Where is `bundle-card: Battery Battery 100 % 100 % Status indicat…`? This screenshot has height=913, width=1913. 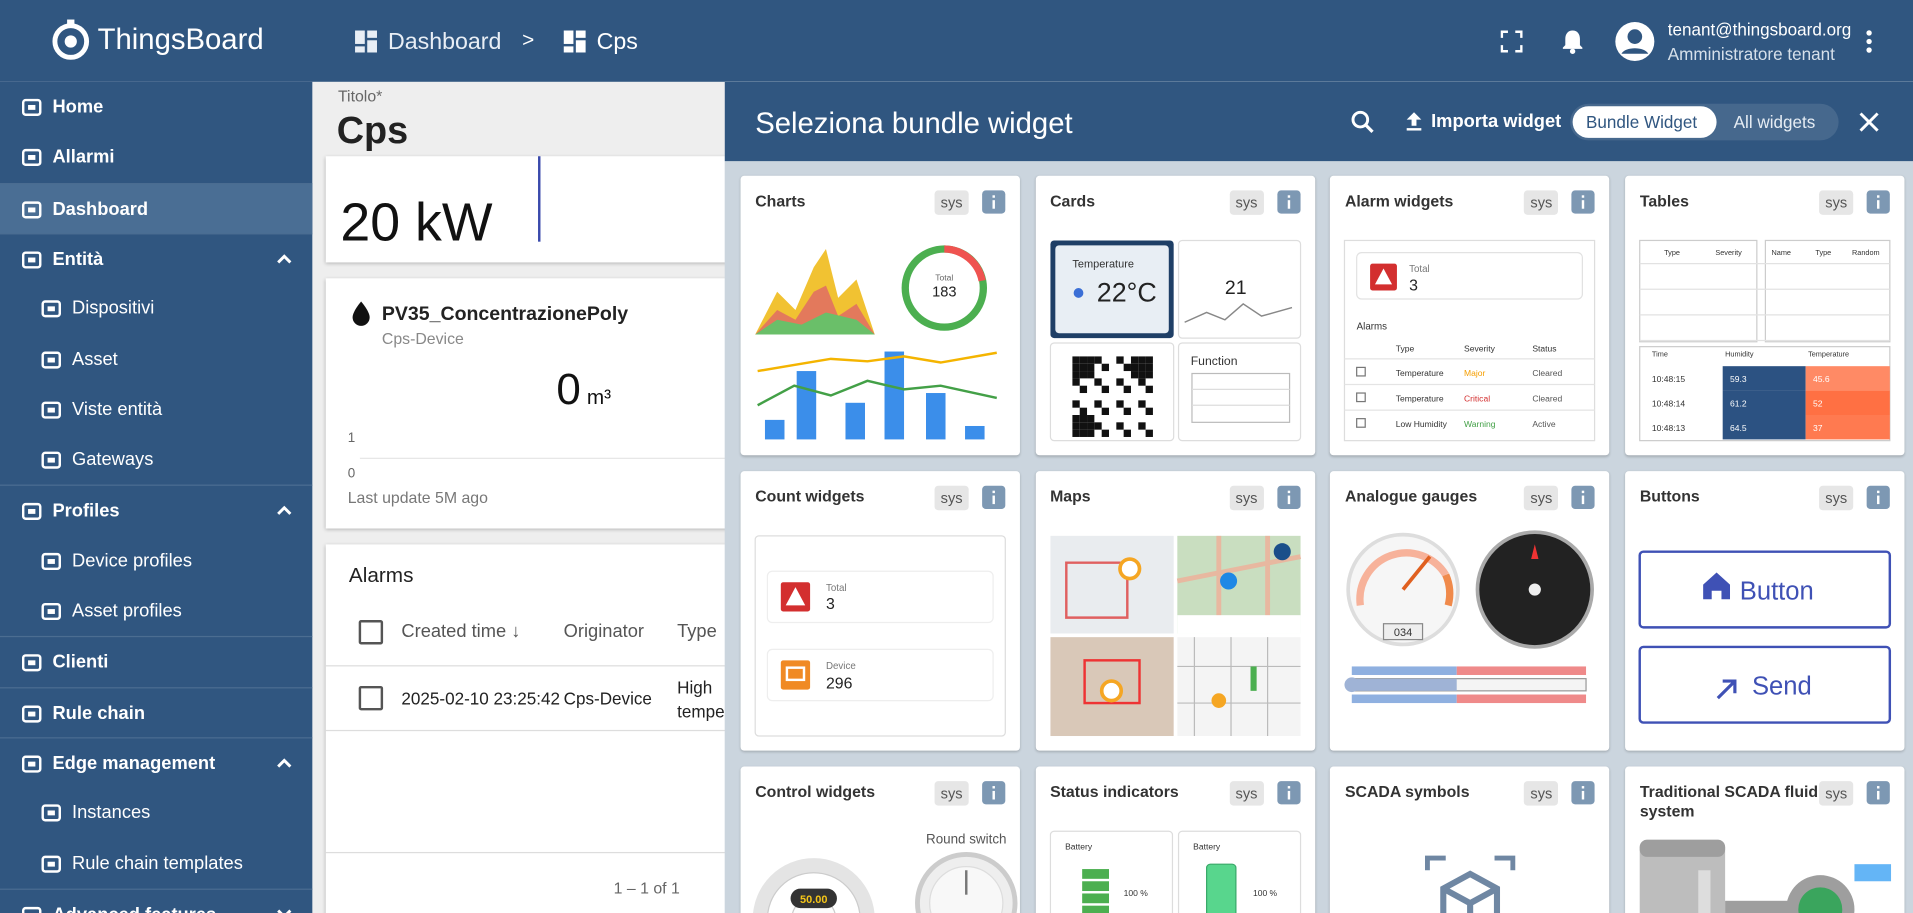 bundle-card: Battery Battery 100 % 100 % Status indicat… is located at coordinates (1175, 839).